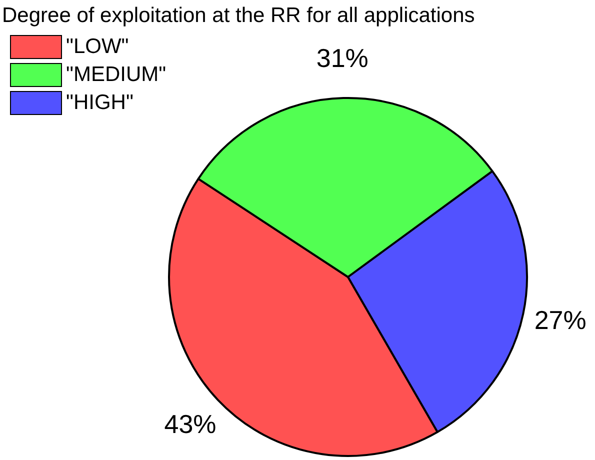 This screenshot has width=595, height=460. I want to click on legend-label: "LOW", so click(97, 47).